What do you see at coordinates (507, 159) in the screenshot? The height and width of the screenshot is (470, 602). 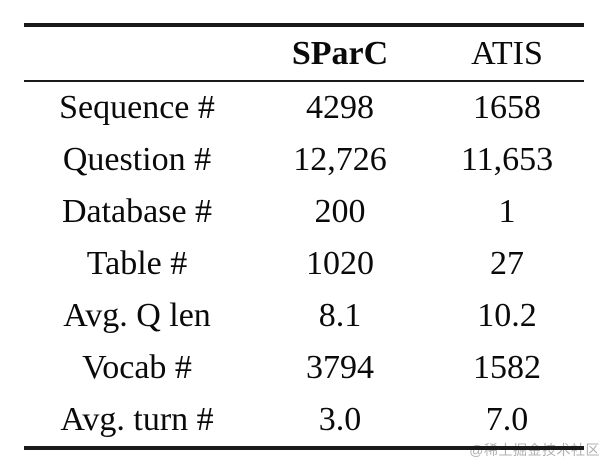 I see `atis-value: 11,653` at bounding box center [507, 159].